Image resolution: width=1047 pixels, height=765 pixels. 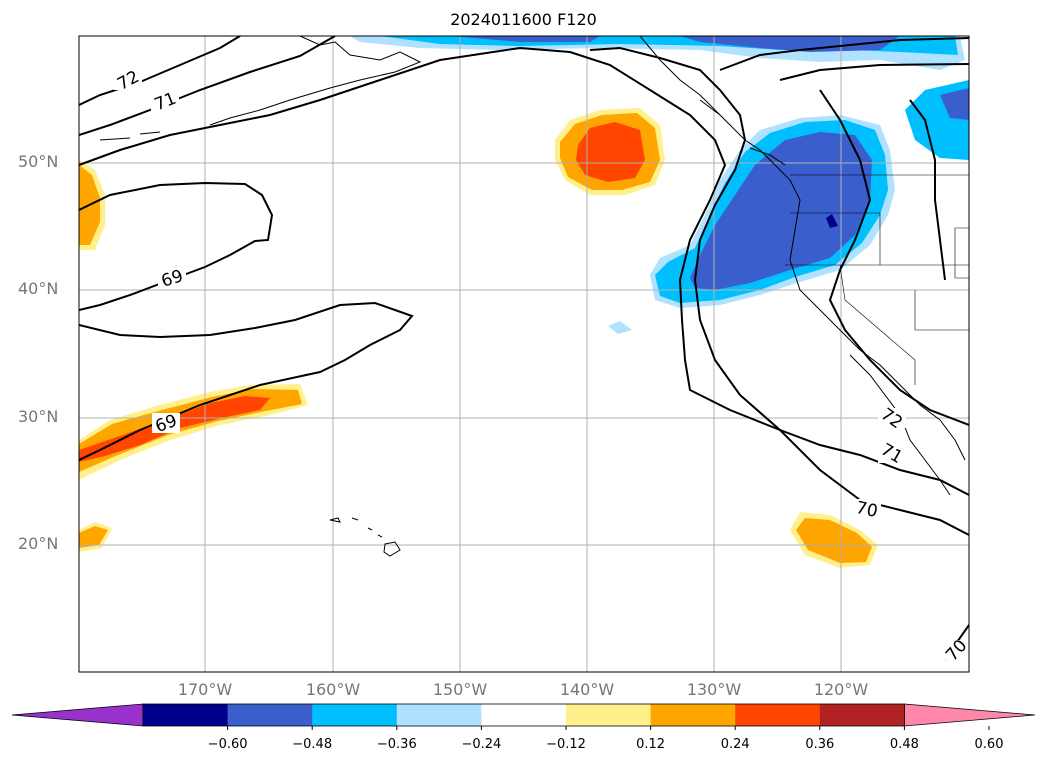 What do you see at coordinates (481, 744) in the screenshot?
I see `colorbar-tick-label: −0.24` at bounding box center [481, 744].